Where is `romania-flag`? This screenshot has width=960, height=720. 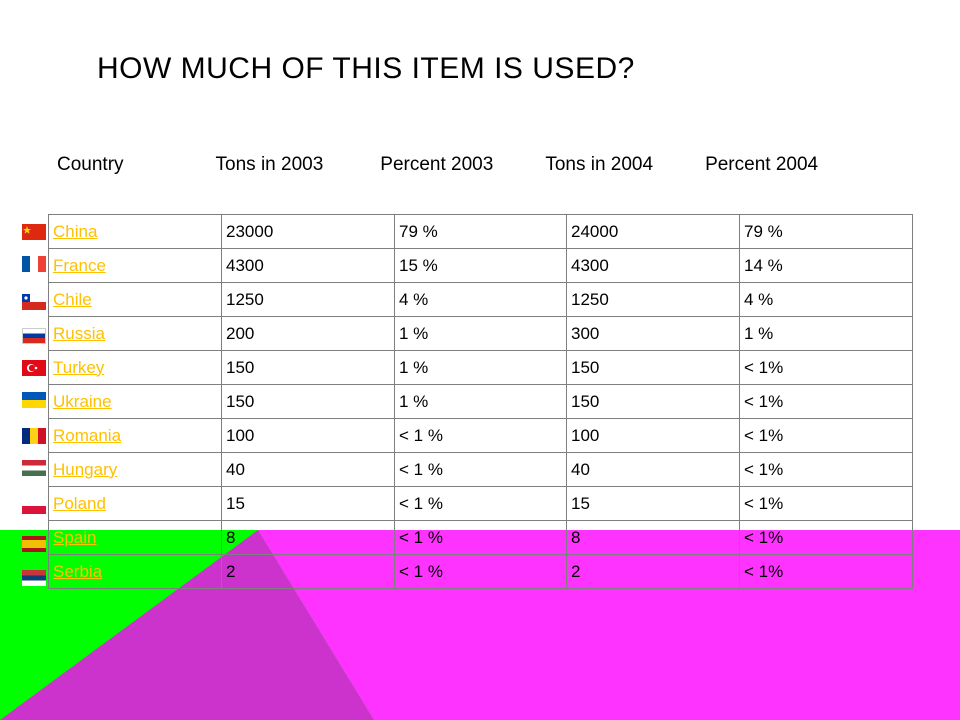
romania-flag is located at coordinates (34, 436).